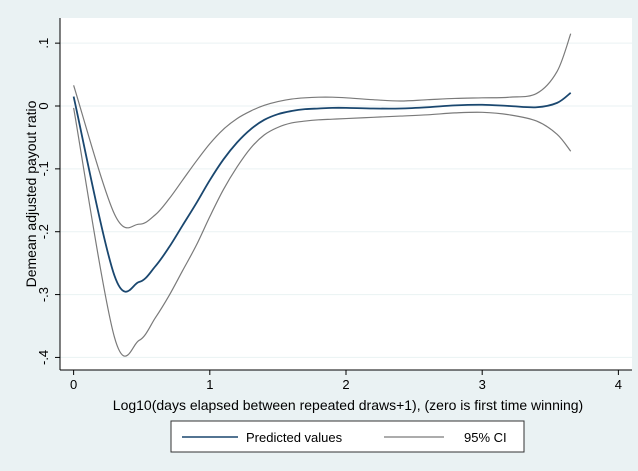 The image size is (638, 471). What do you see at coordinates (482, 384) in the screenshot?
I see `x-tick-label: 3` at bounding box center [482, 384].